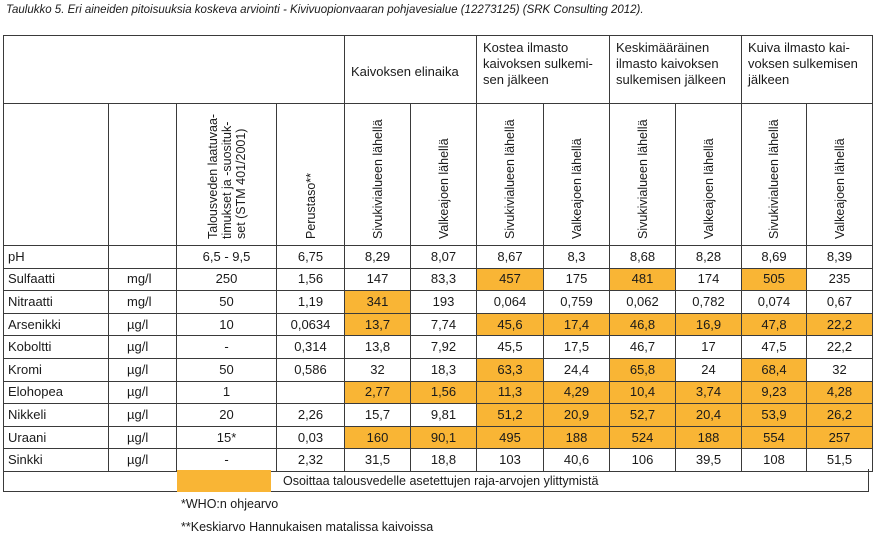 The image size is (876, 541). I want to click on value-cell-exceeds: 341, so click(377, 302).